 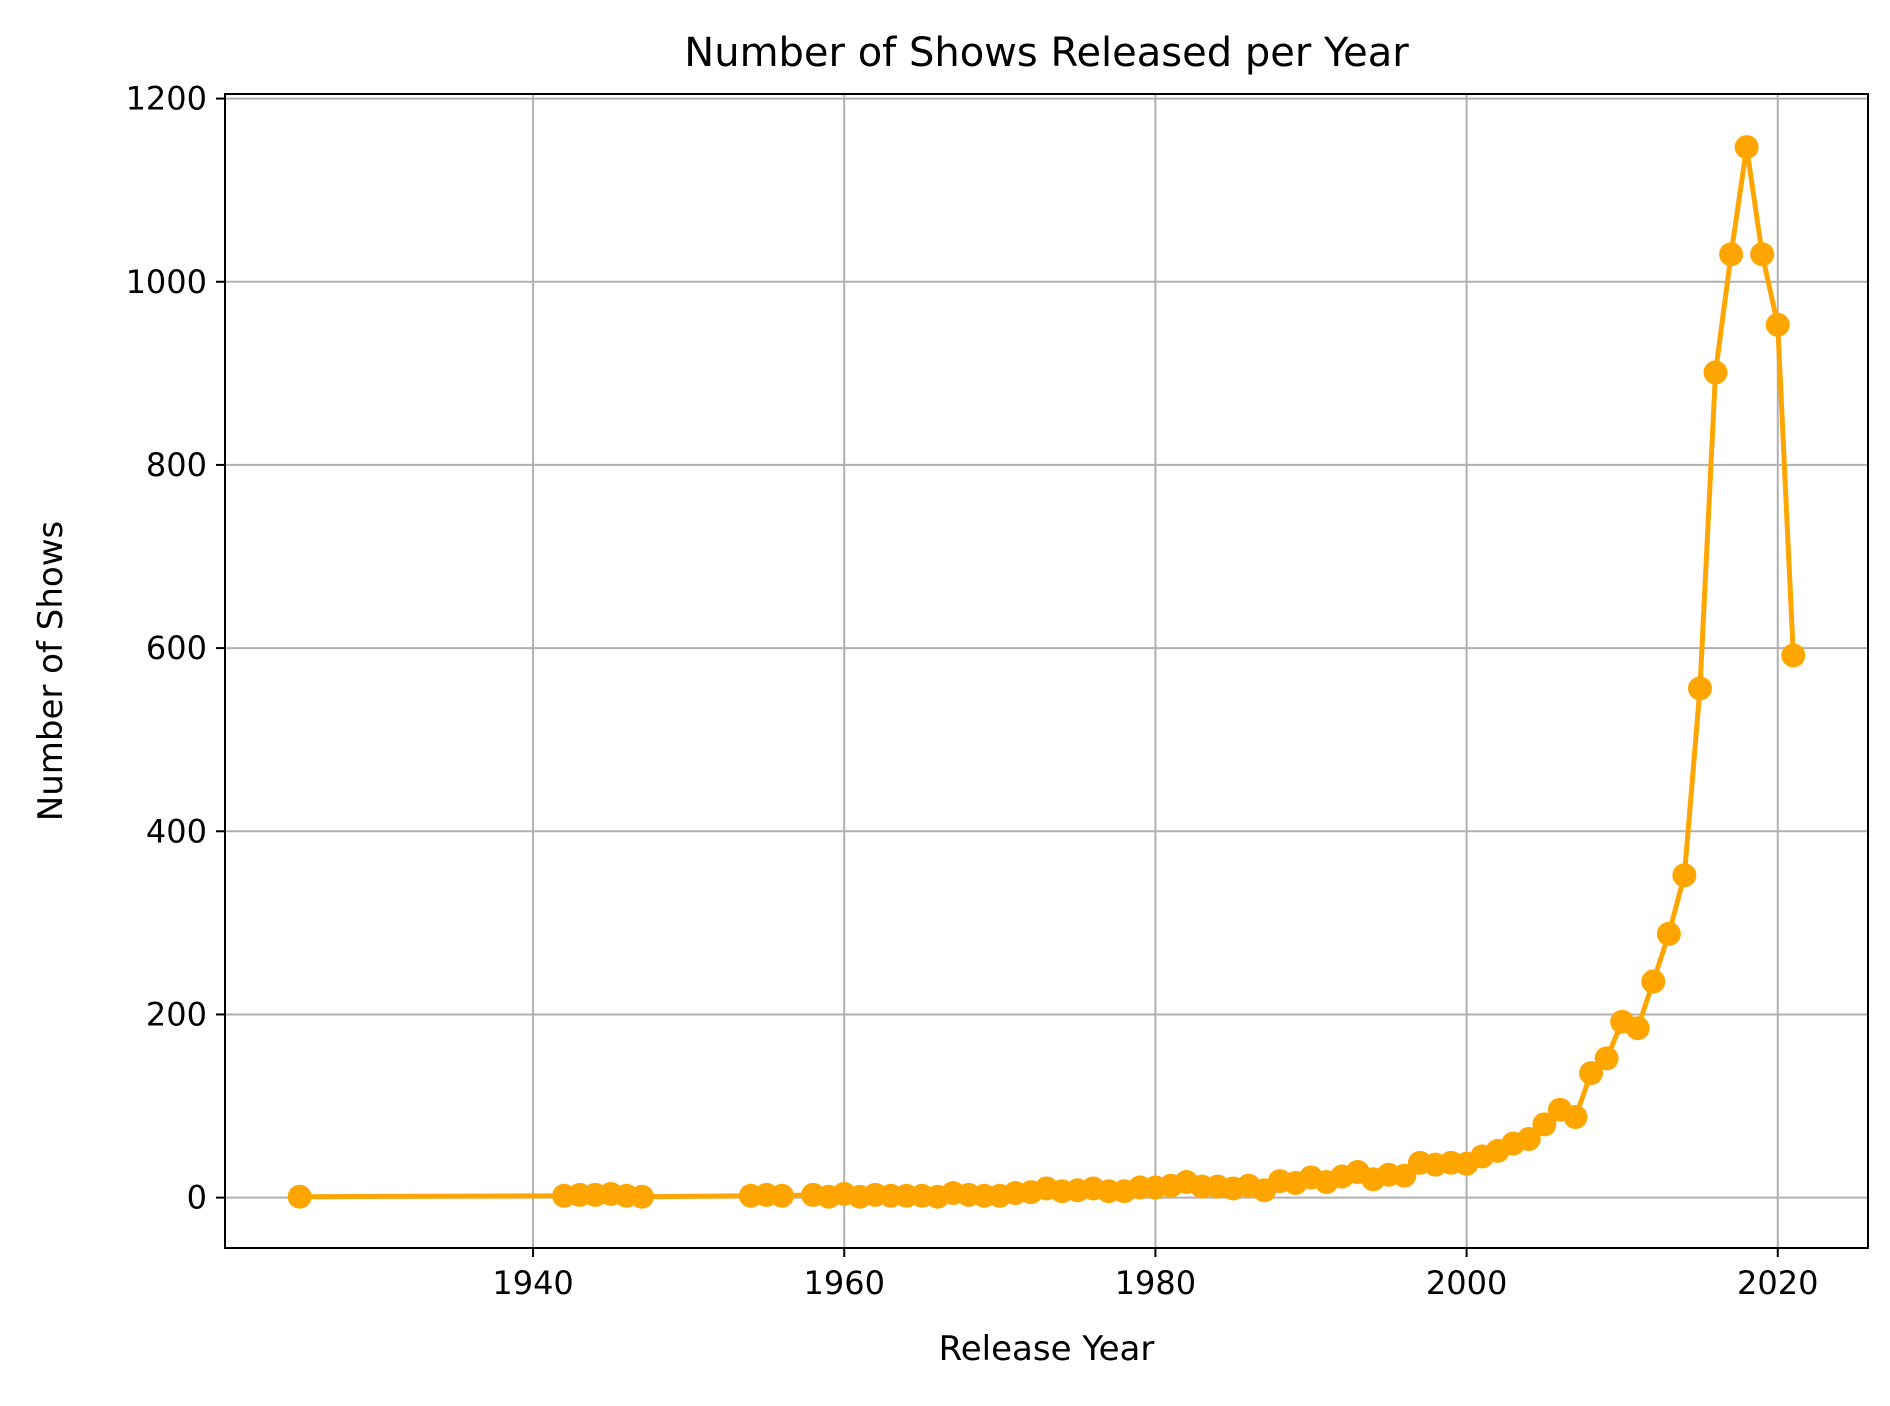 What do you see at coordinates (176, 1014) in the screenshot?
I see `y-tick-label: 200` at bounding box center [176, 1014].